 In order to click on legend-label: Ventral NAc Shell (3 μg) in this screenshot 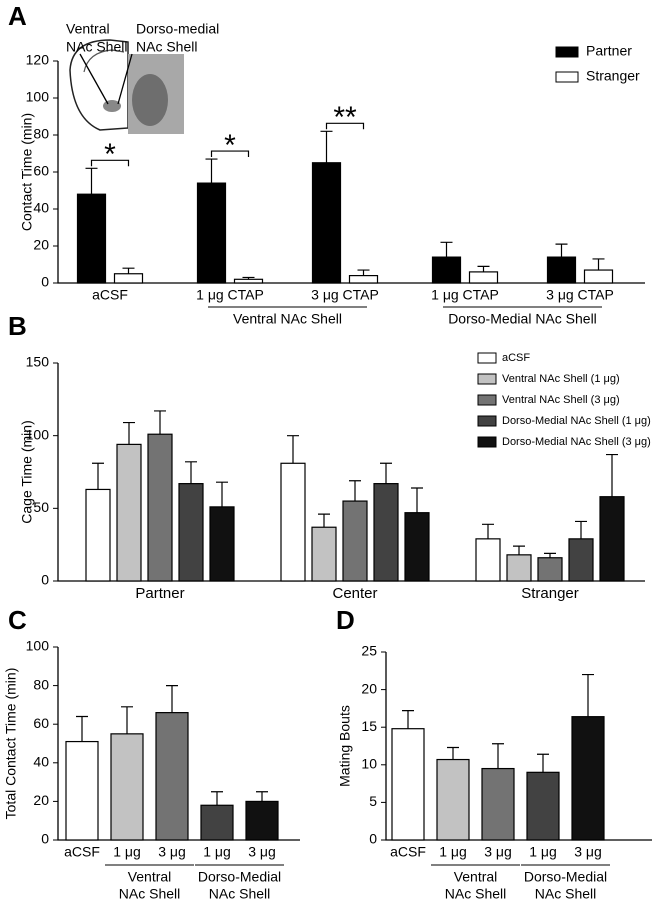, I will do `click(561, 400)`.